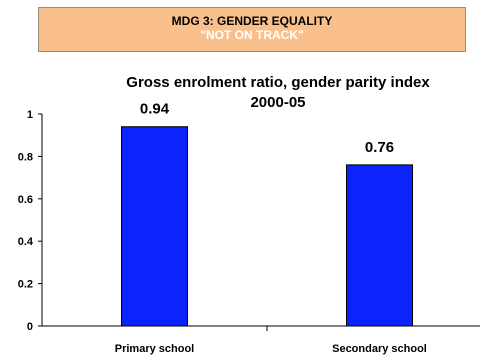 The height and width of the screenshot is (356, 480). I want to click on y-tick-label: 0.2, so click(25, 285).